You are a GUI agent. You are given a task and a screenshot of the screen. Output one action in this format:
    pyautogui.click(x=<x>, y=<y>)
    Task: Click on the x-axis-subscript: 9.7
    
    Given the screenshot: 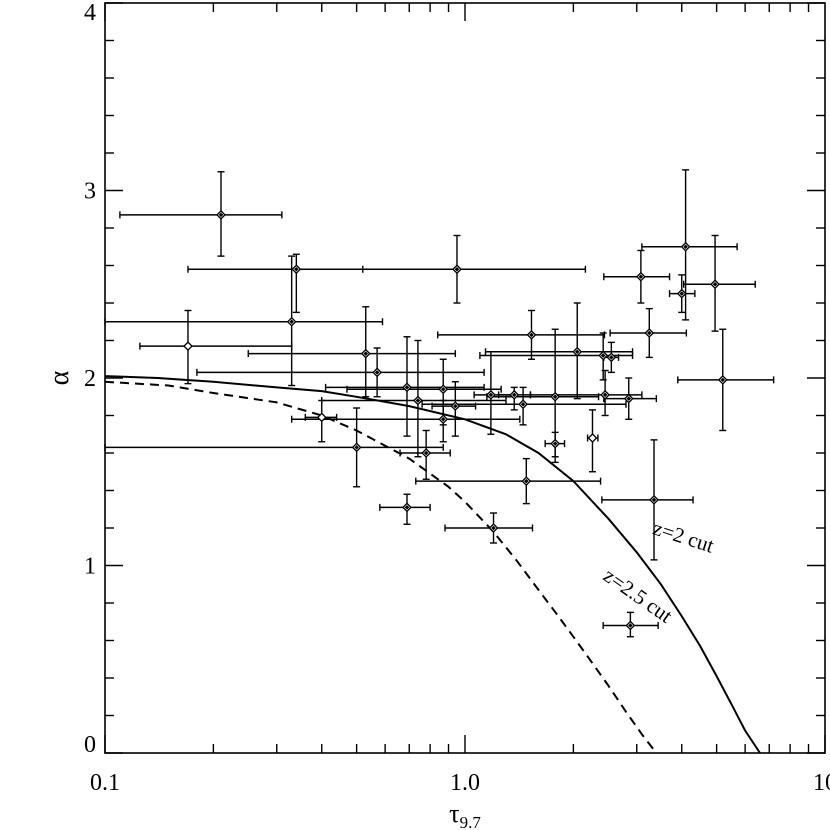 What is the action you would take?
    pyautogui.click(x=471, y=821)
    